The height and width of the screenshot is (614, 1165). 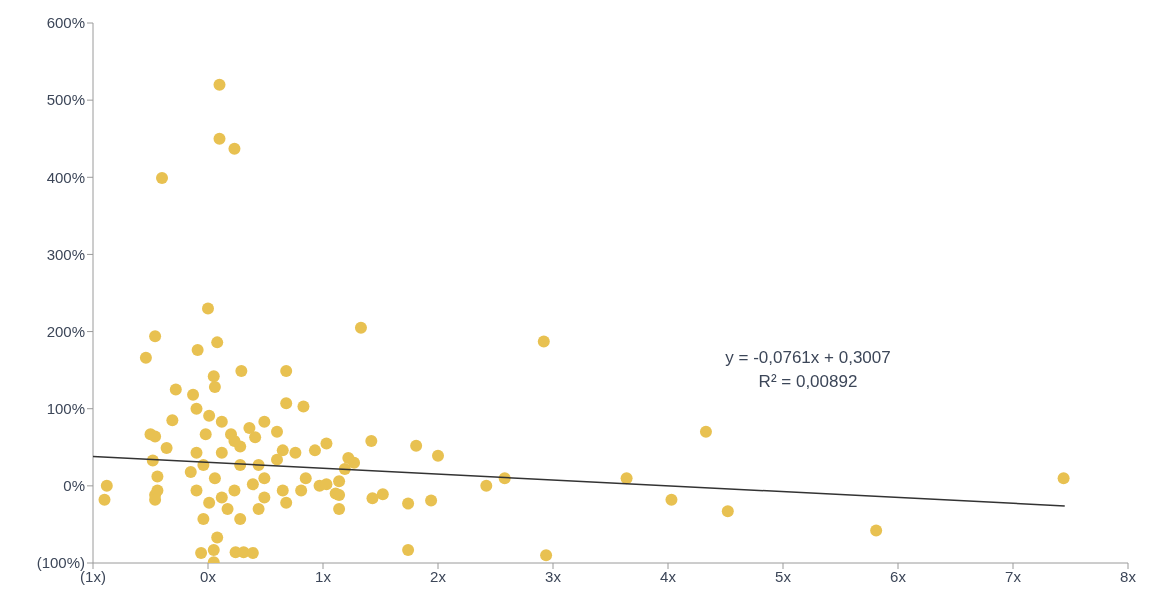 I want to click on y-tick-label: 200%, so click(x=65, y=331).